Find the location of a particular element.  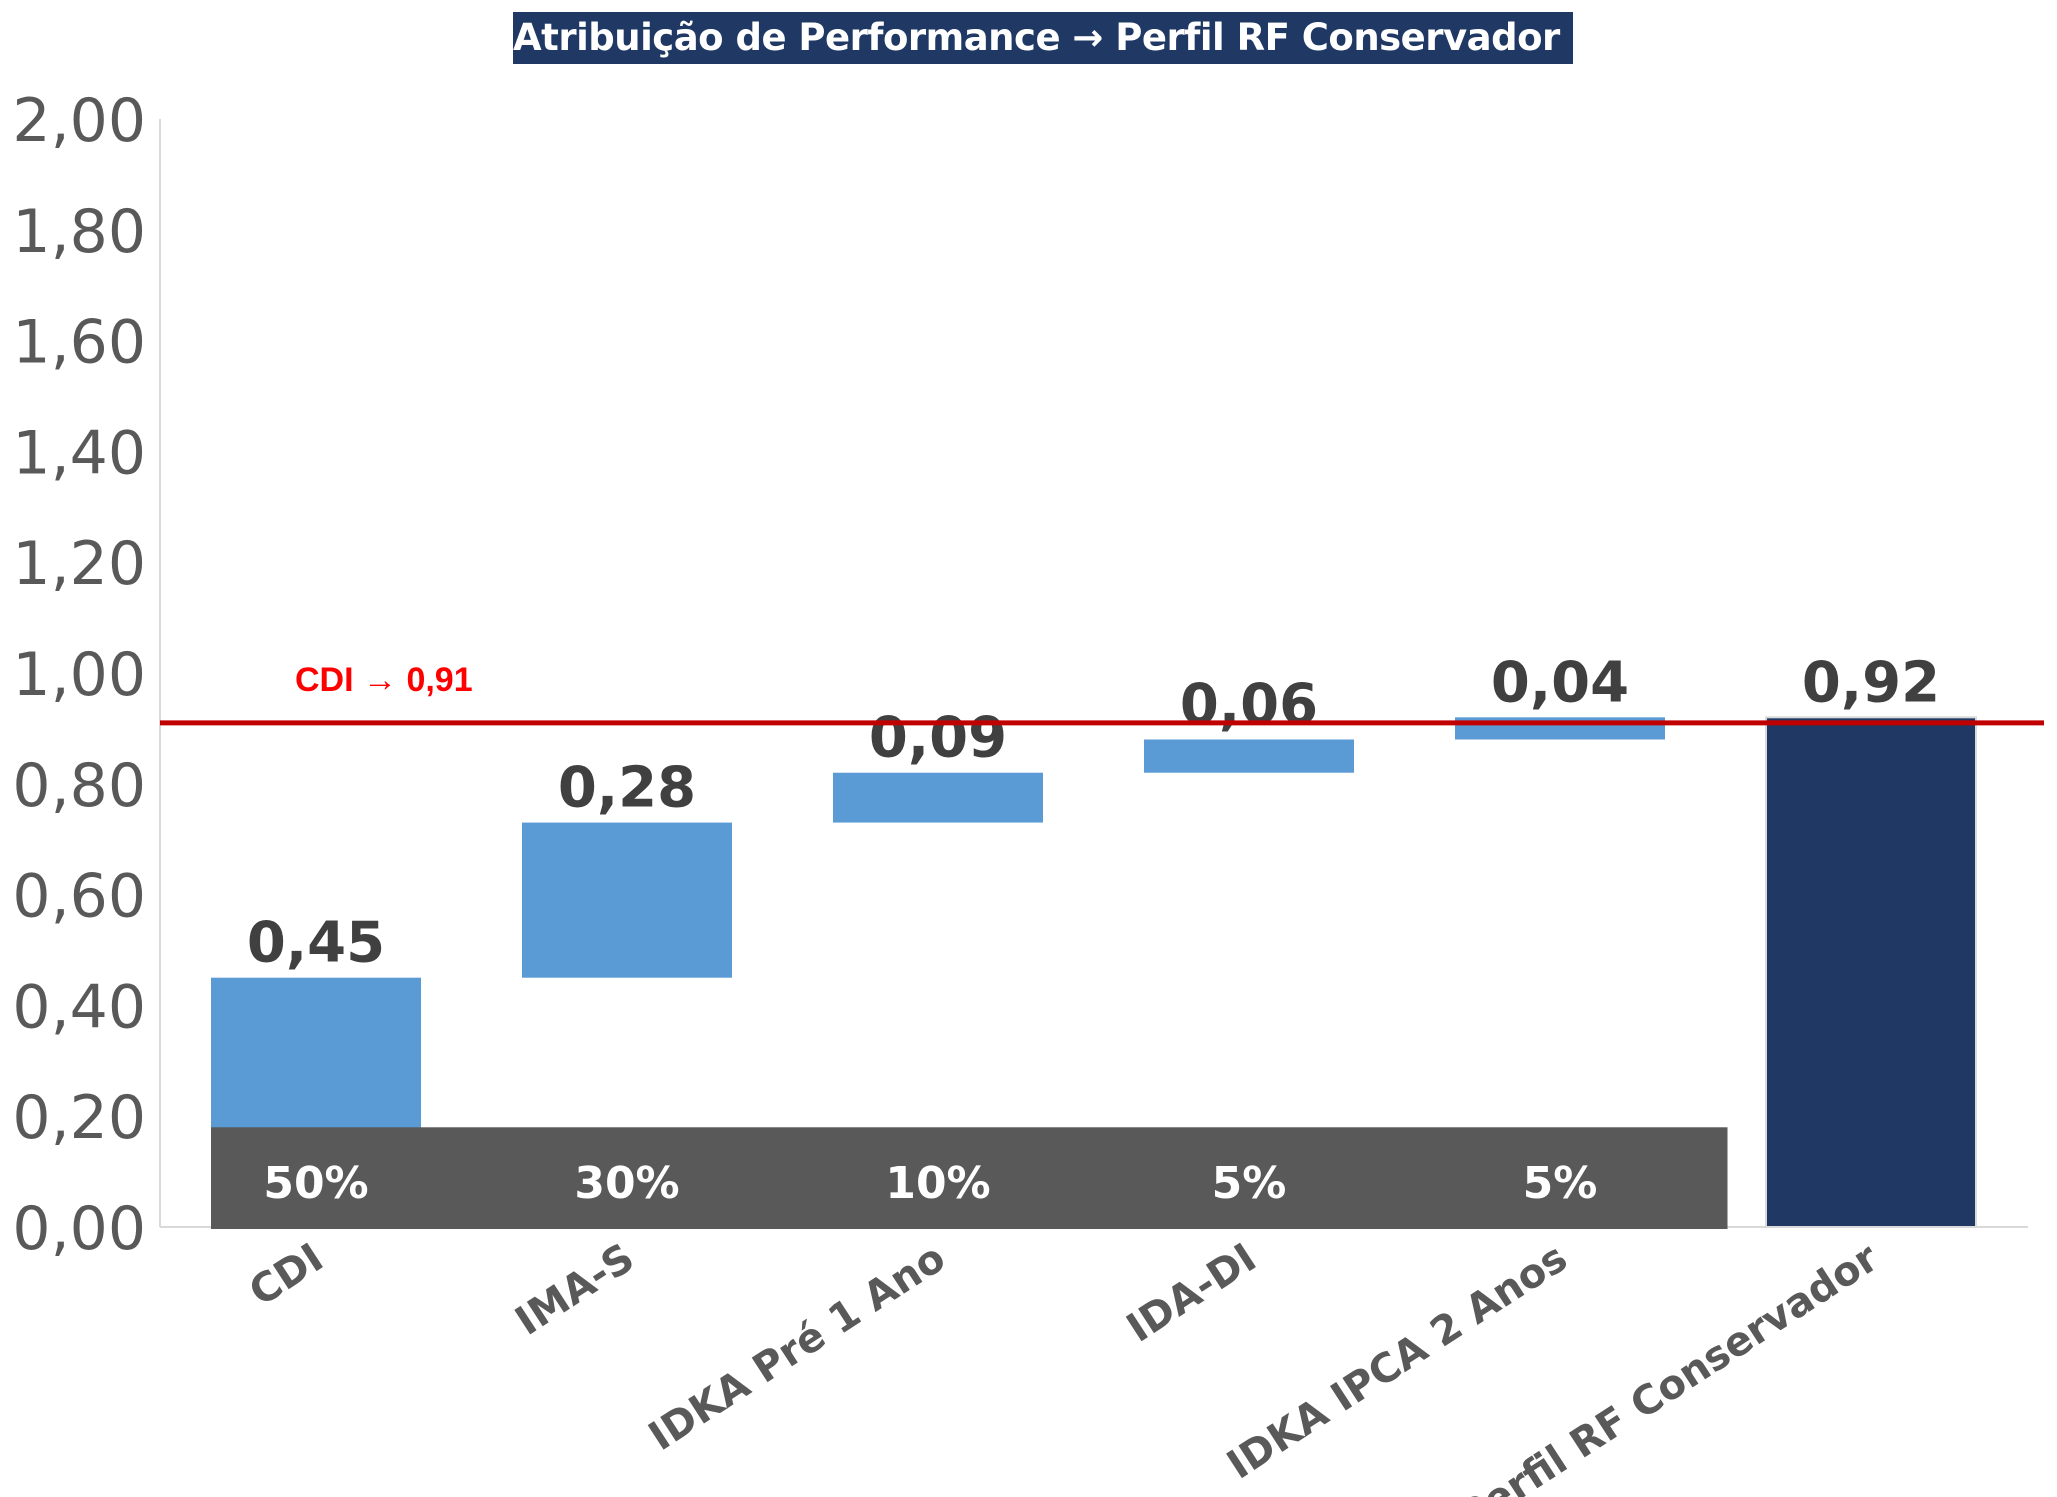

weight-label: 30% is located at coordinates (626, 1183).